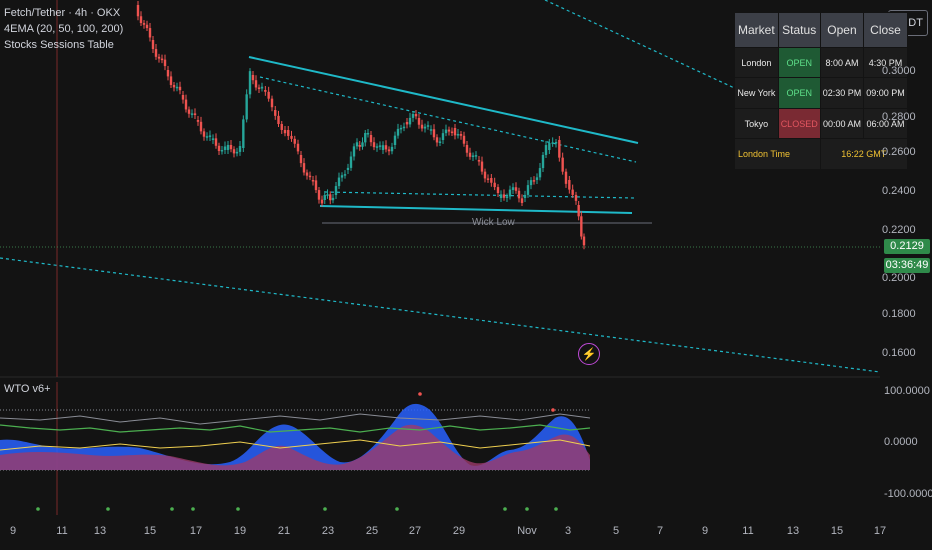 This screenshot has width=932, height=550. What do you see at coordinates (64, 29) in the screenshot?
I see `ema-indicator-label: 4EMA (20, 50, 100, 200)` at bounding box center [64, 29].